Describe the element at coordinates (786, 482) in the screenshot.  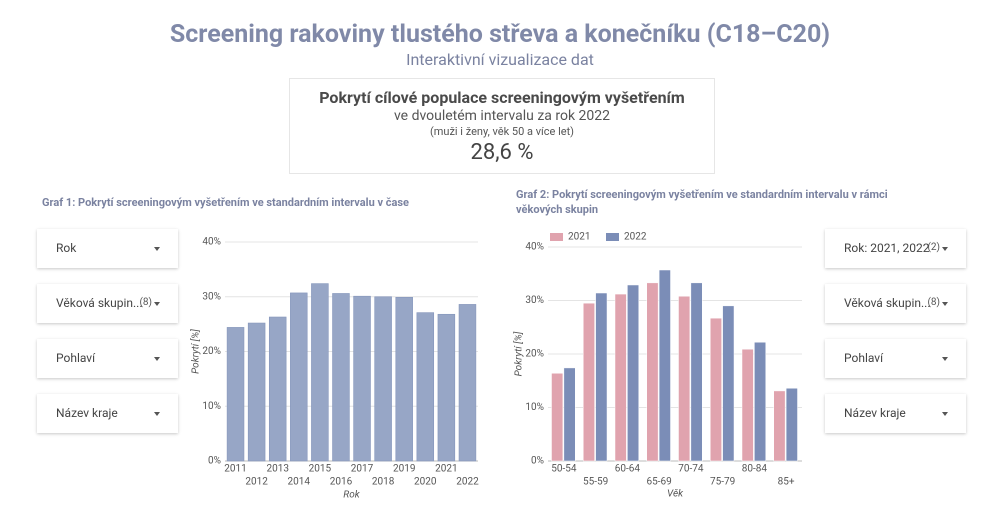
I see `x-tick-label: 85+` at that location.